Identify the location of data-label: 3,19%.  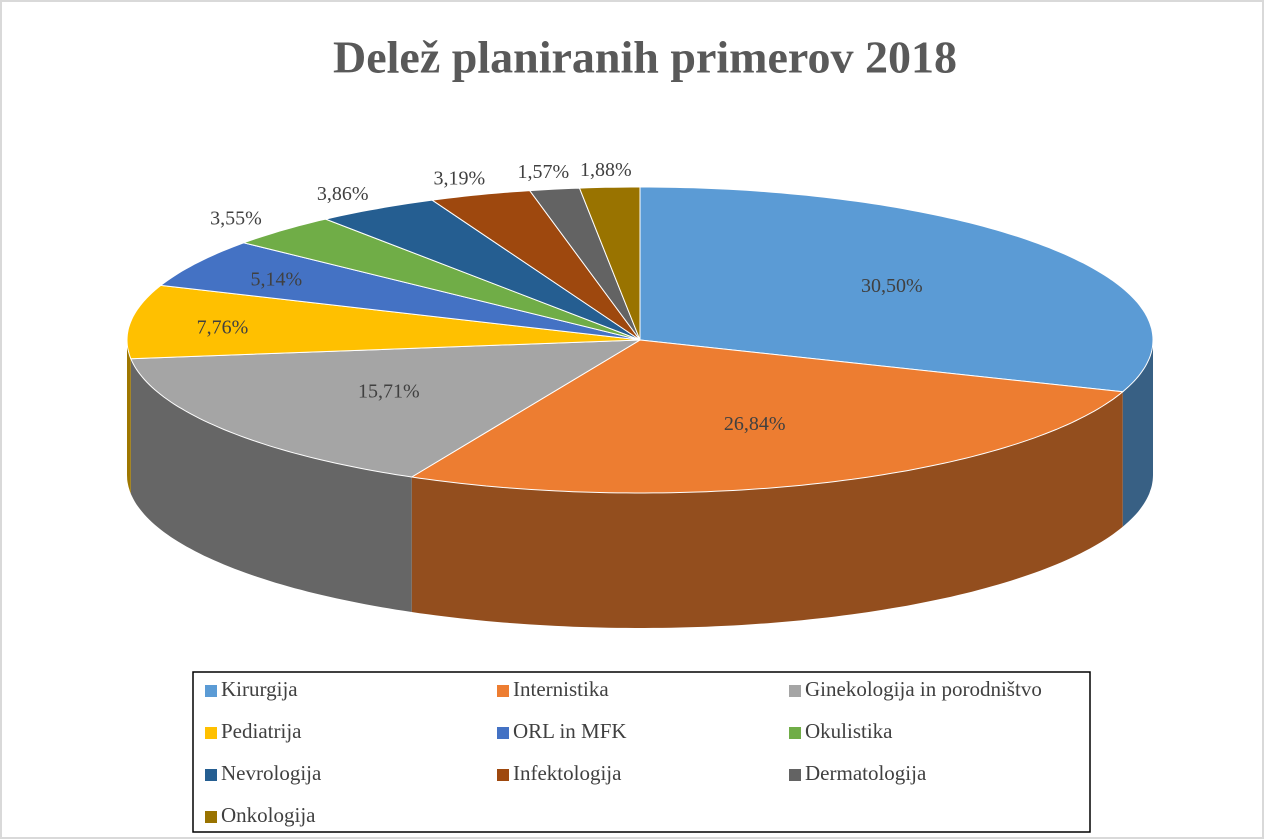
(459, 178).